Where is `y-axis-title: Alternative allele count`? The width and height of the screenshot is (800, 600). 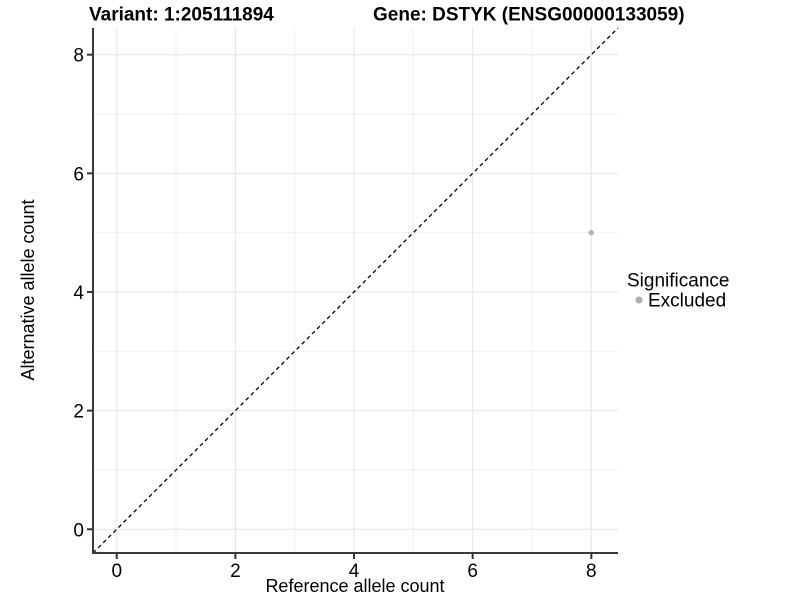 y-axis-title: Alternative allele count is located at coordinates (28, 289).